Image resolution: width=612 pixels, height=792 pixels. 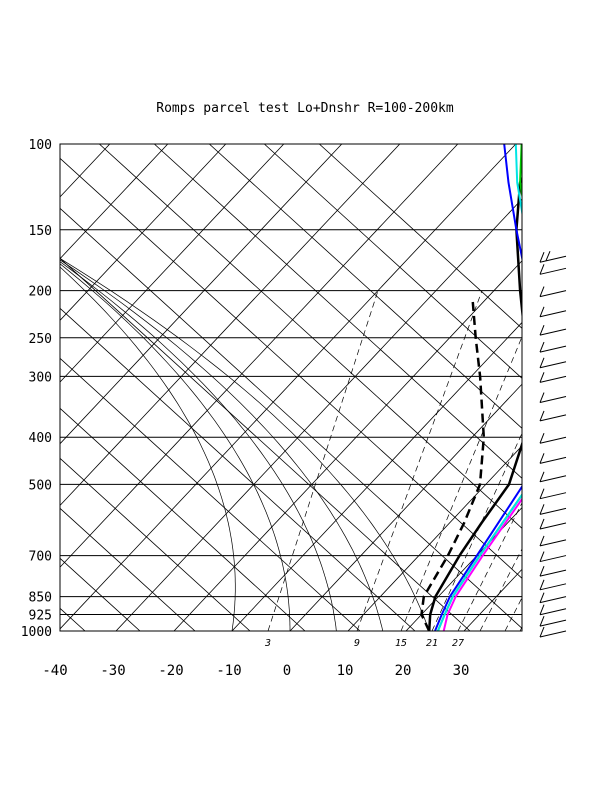 I want to click on series-layer, so click(x=471, y=387).